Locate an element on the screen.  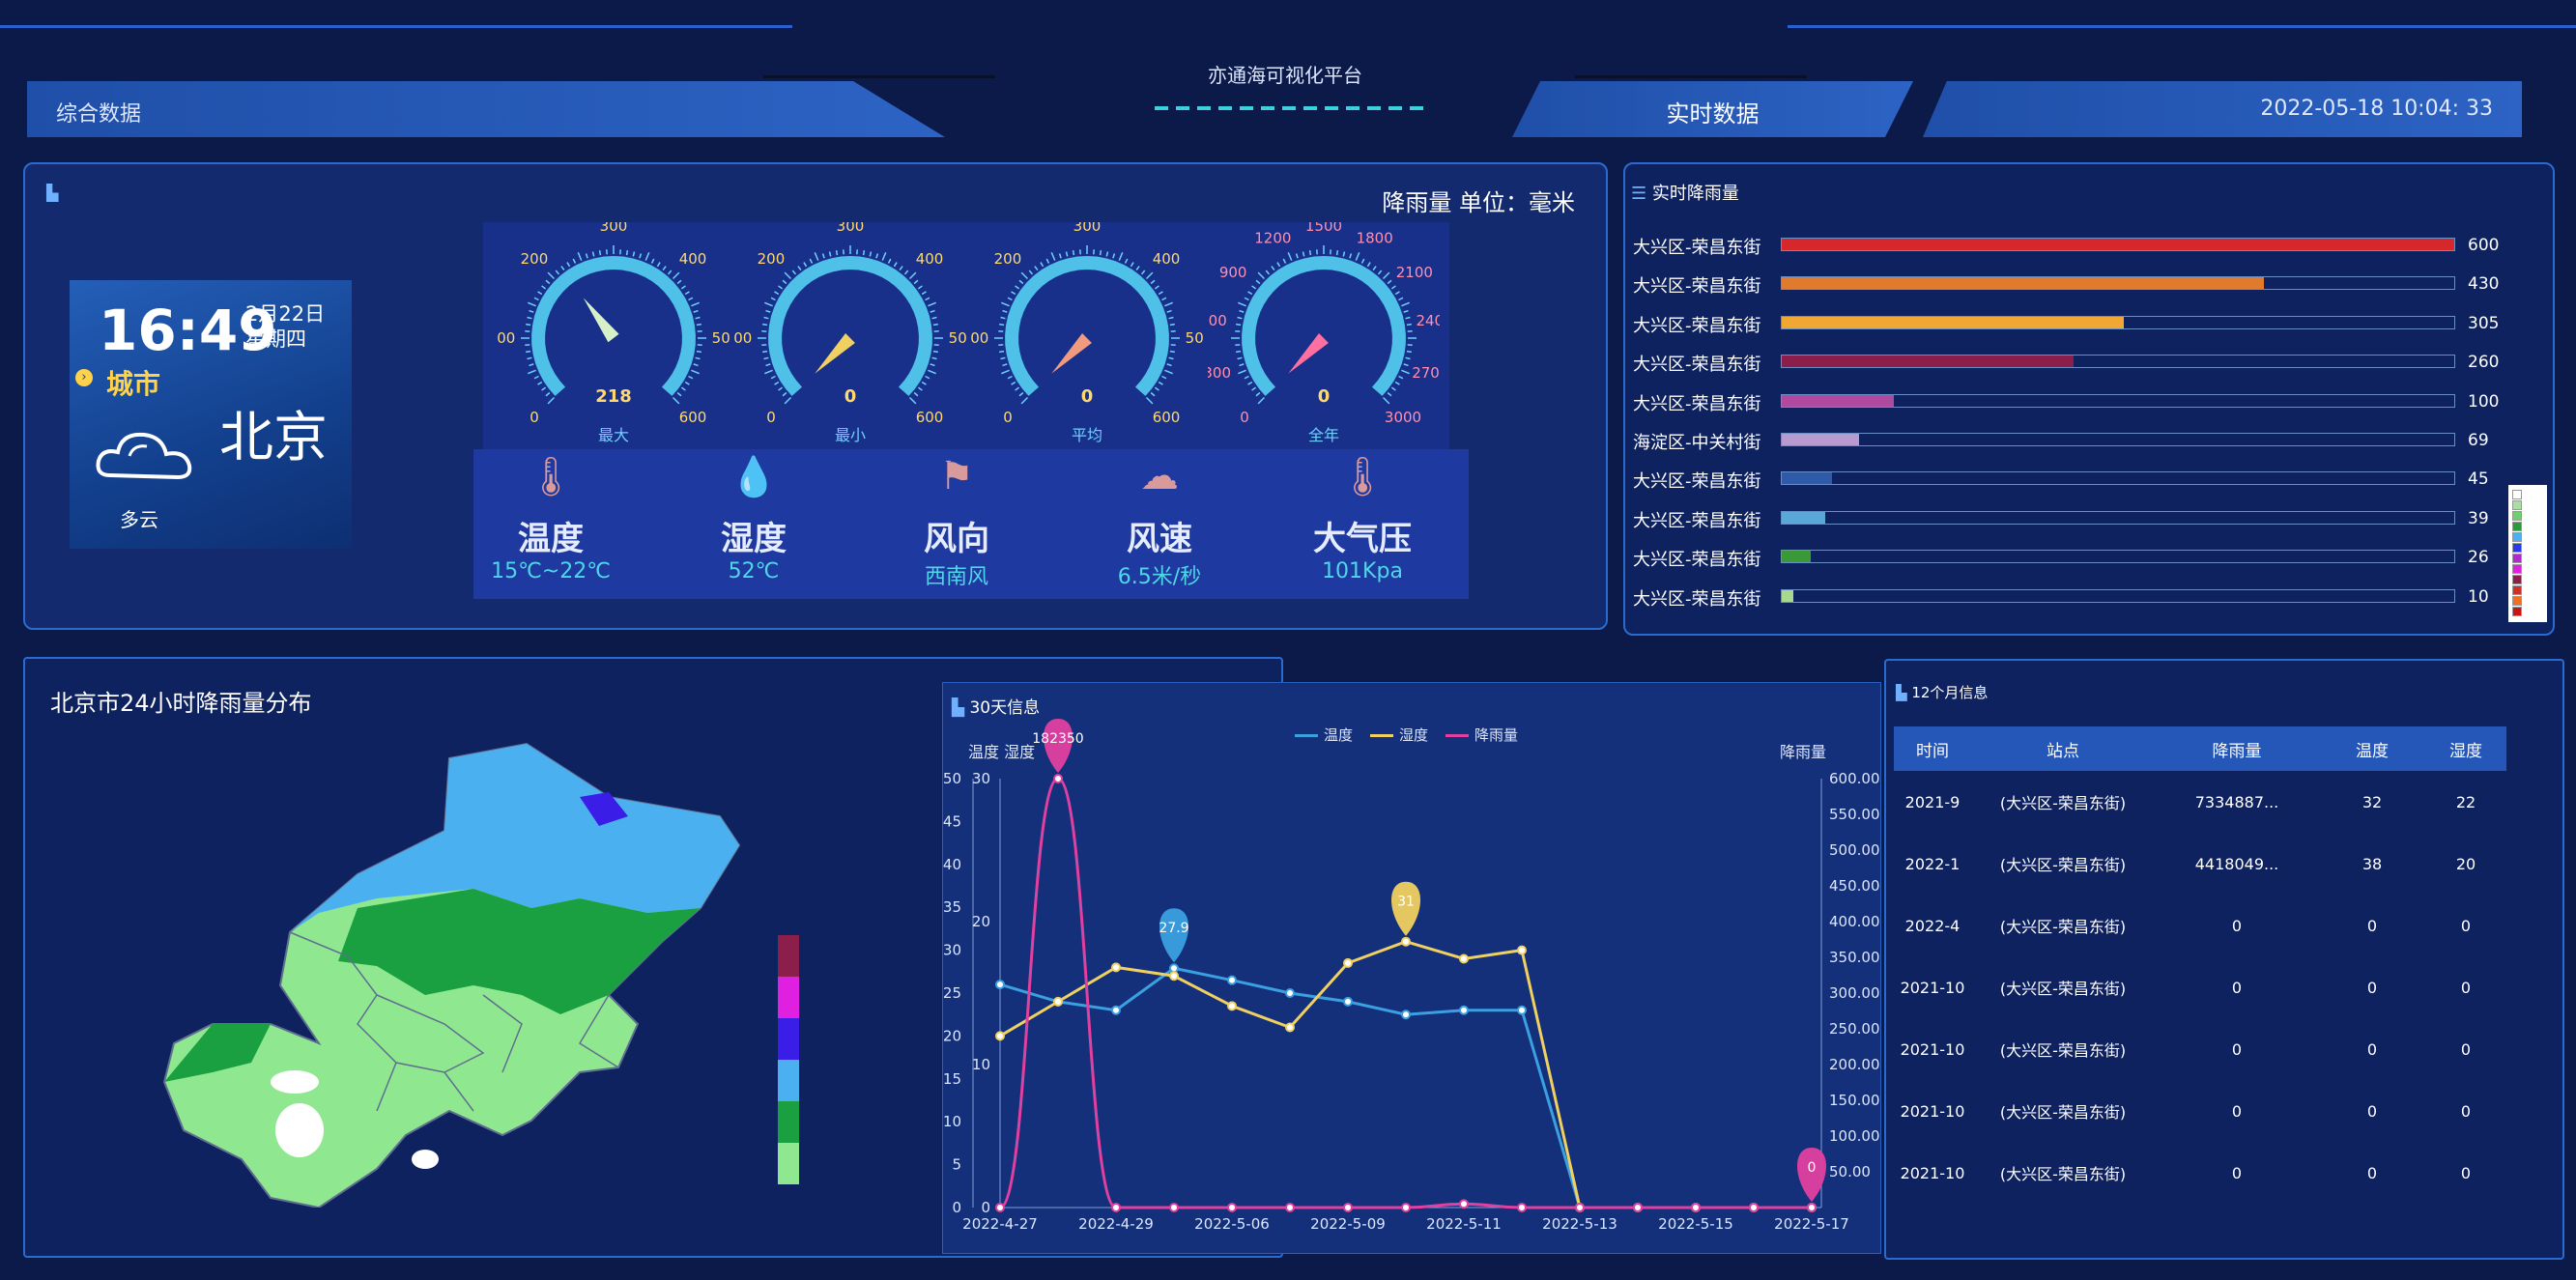
x-tick-label: 2022-5-15 is located at coordinates (1696, 1224).